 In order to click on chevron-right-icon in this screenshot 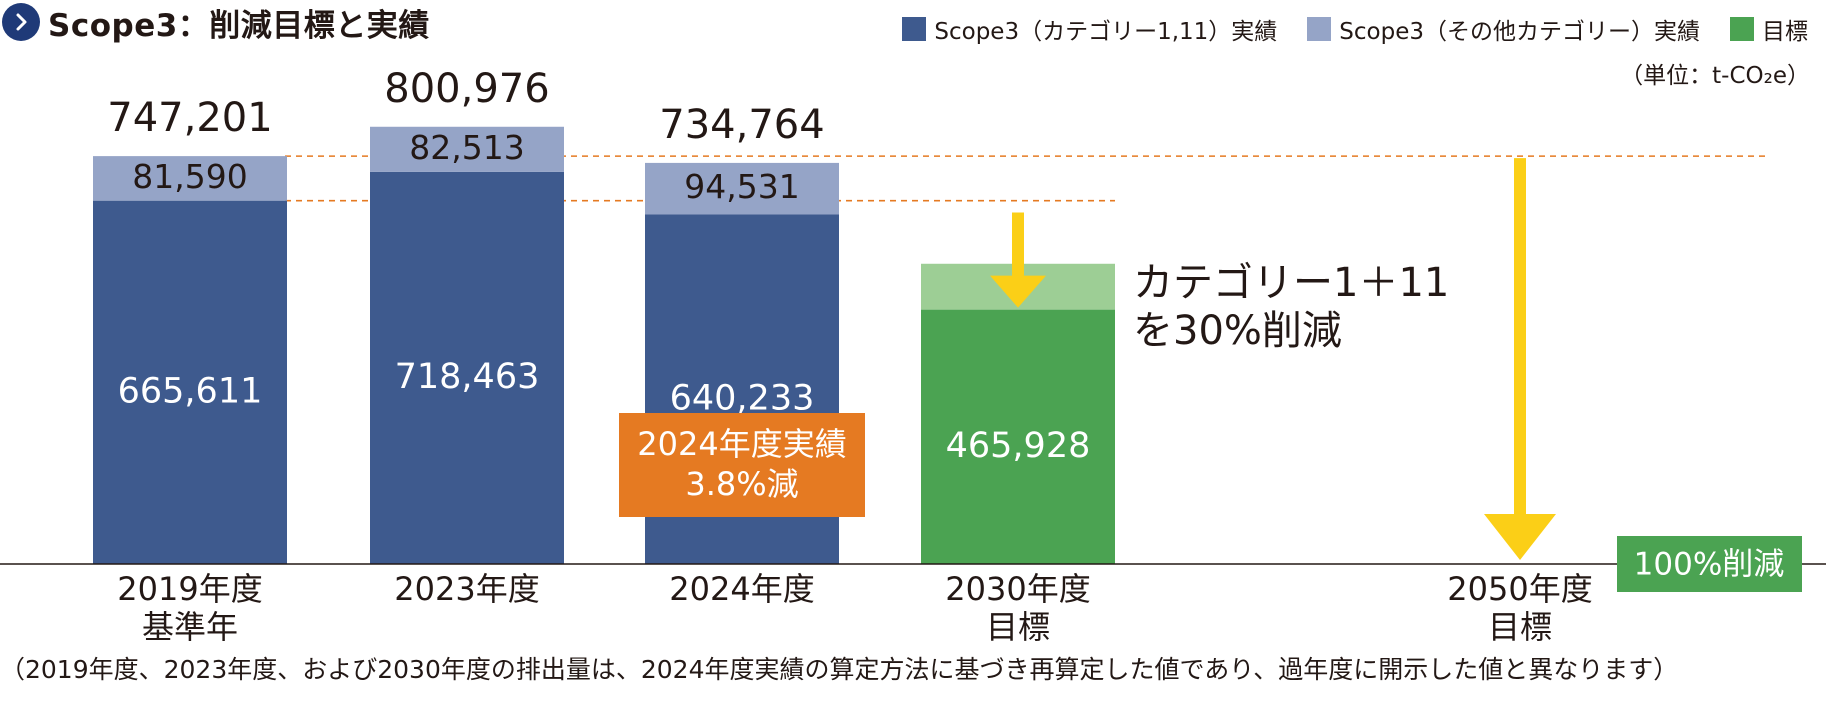, I will do `click(21, 22)`.